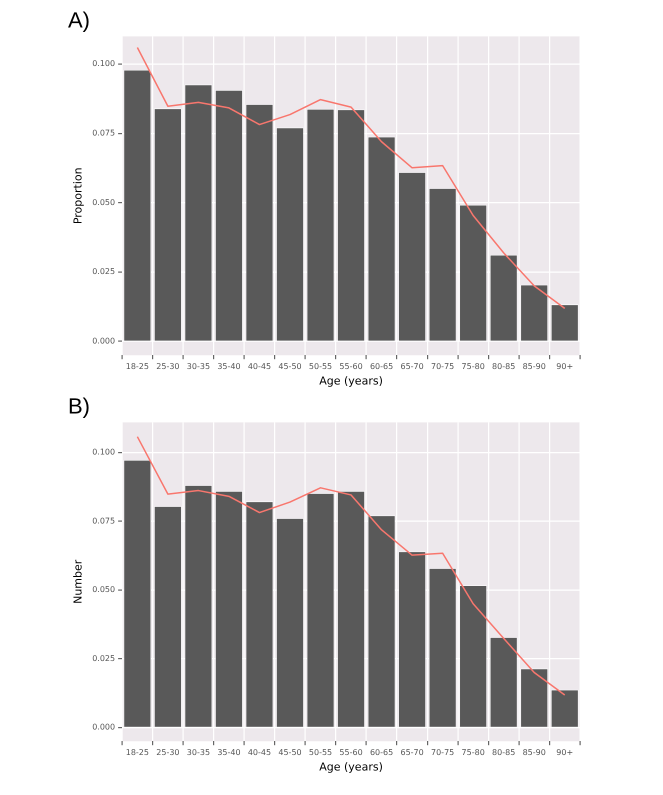 This screenshot has height=795, width=663. I want to click on chart-title: B), so click(79, 405).